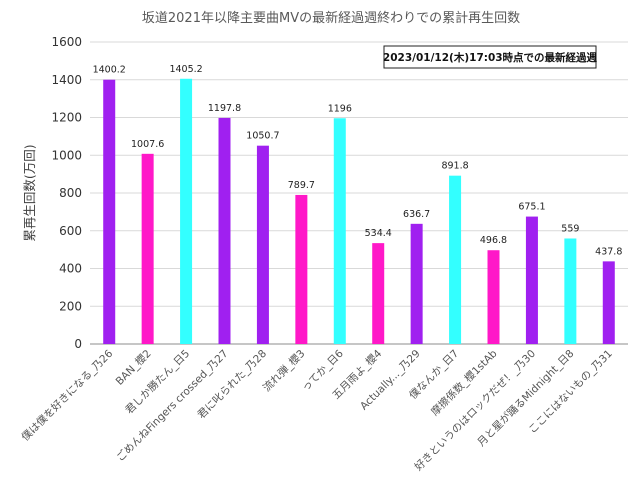 The width and height of the screenshot is (640, 493). Describe the element at coordinates (454, 166) in the screenshot. I see `data-label: 891.8` at that location.